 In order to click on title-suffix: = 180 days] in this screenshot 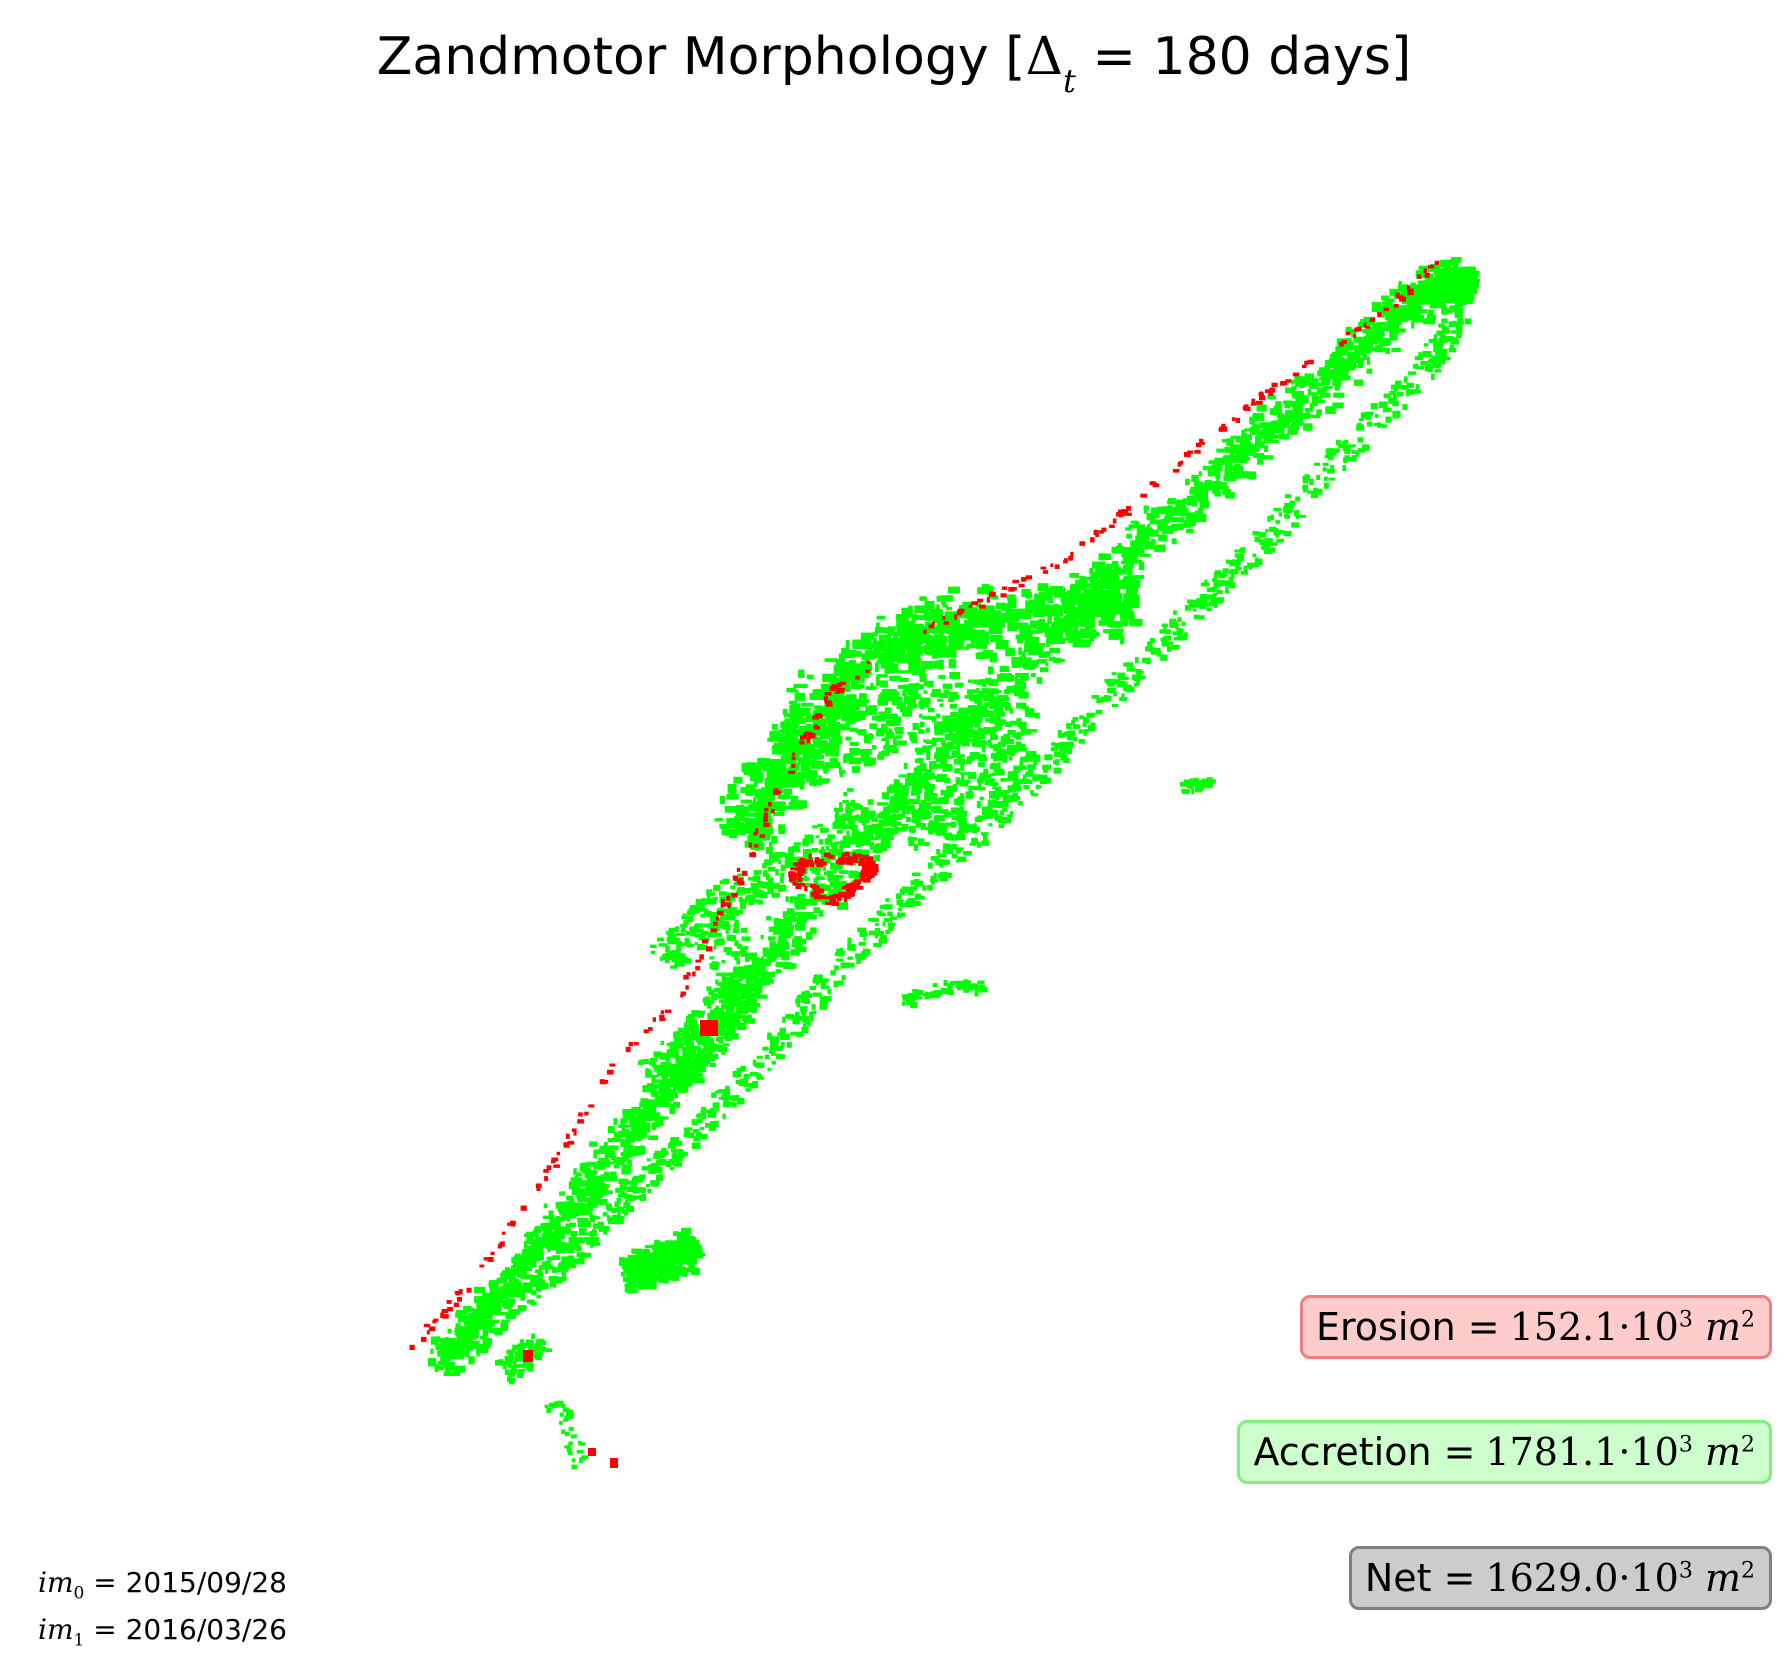, I will do `click(1243, 57)`.